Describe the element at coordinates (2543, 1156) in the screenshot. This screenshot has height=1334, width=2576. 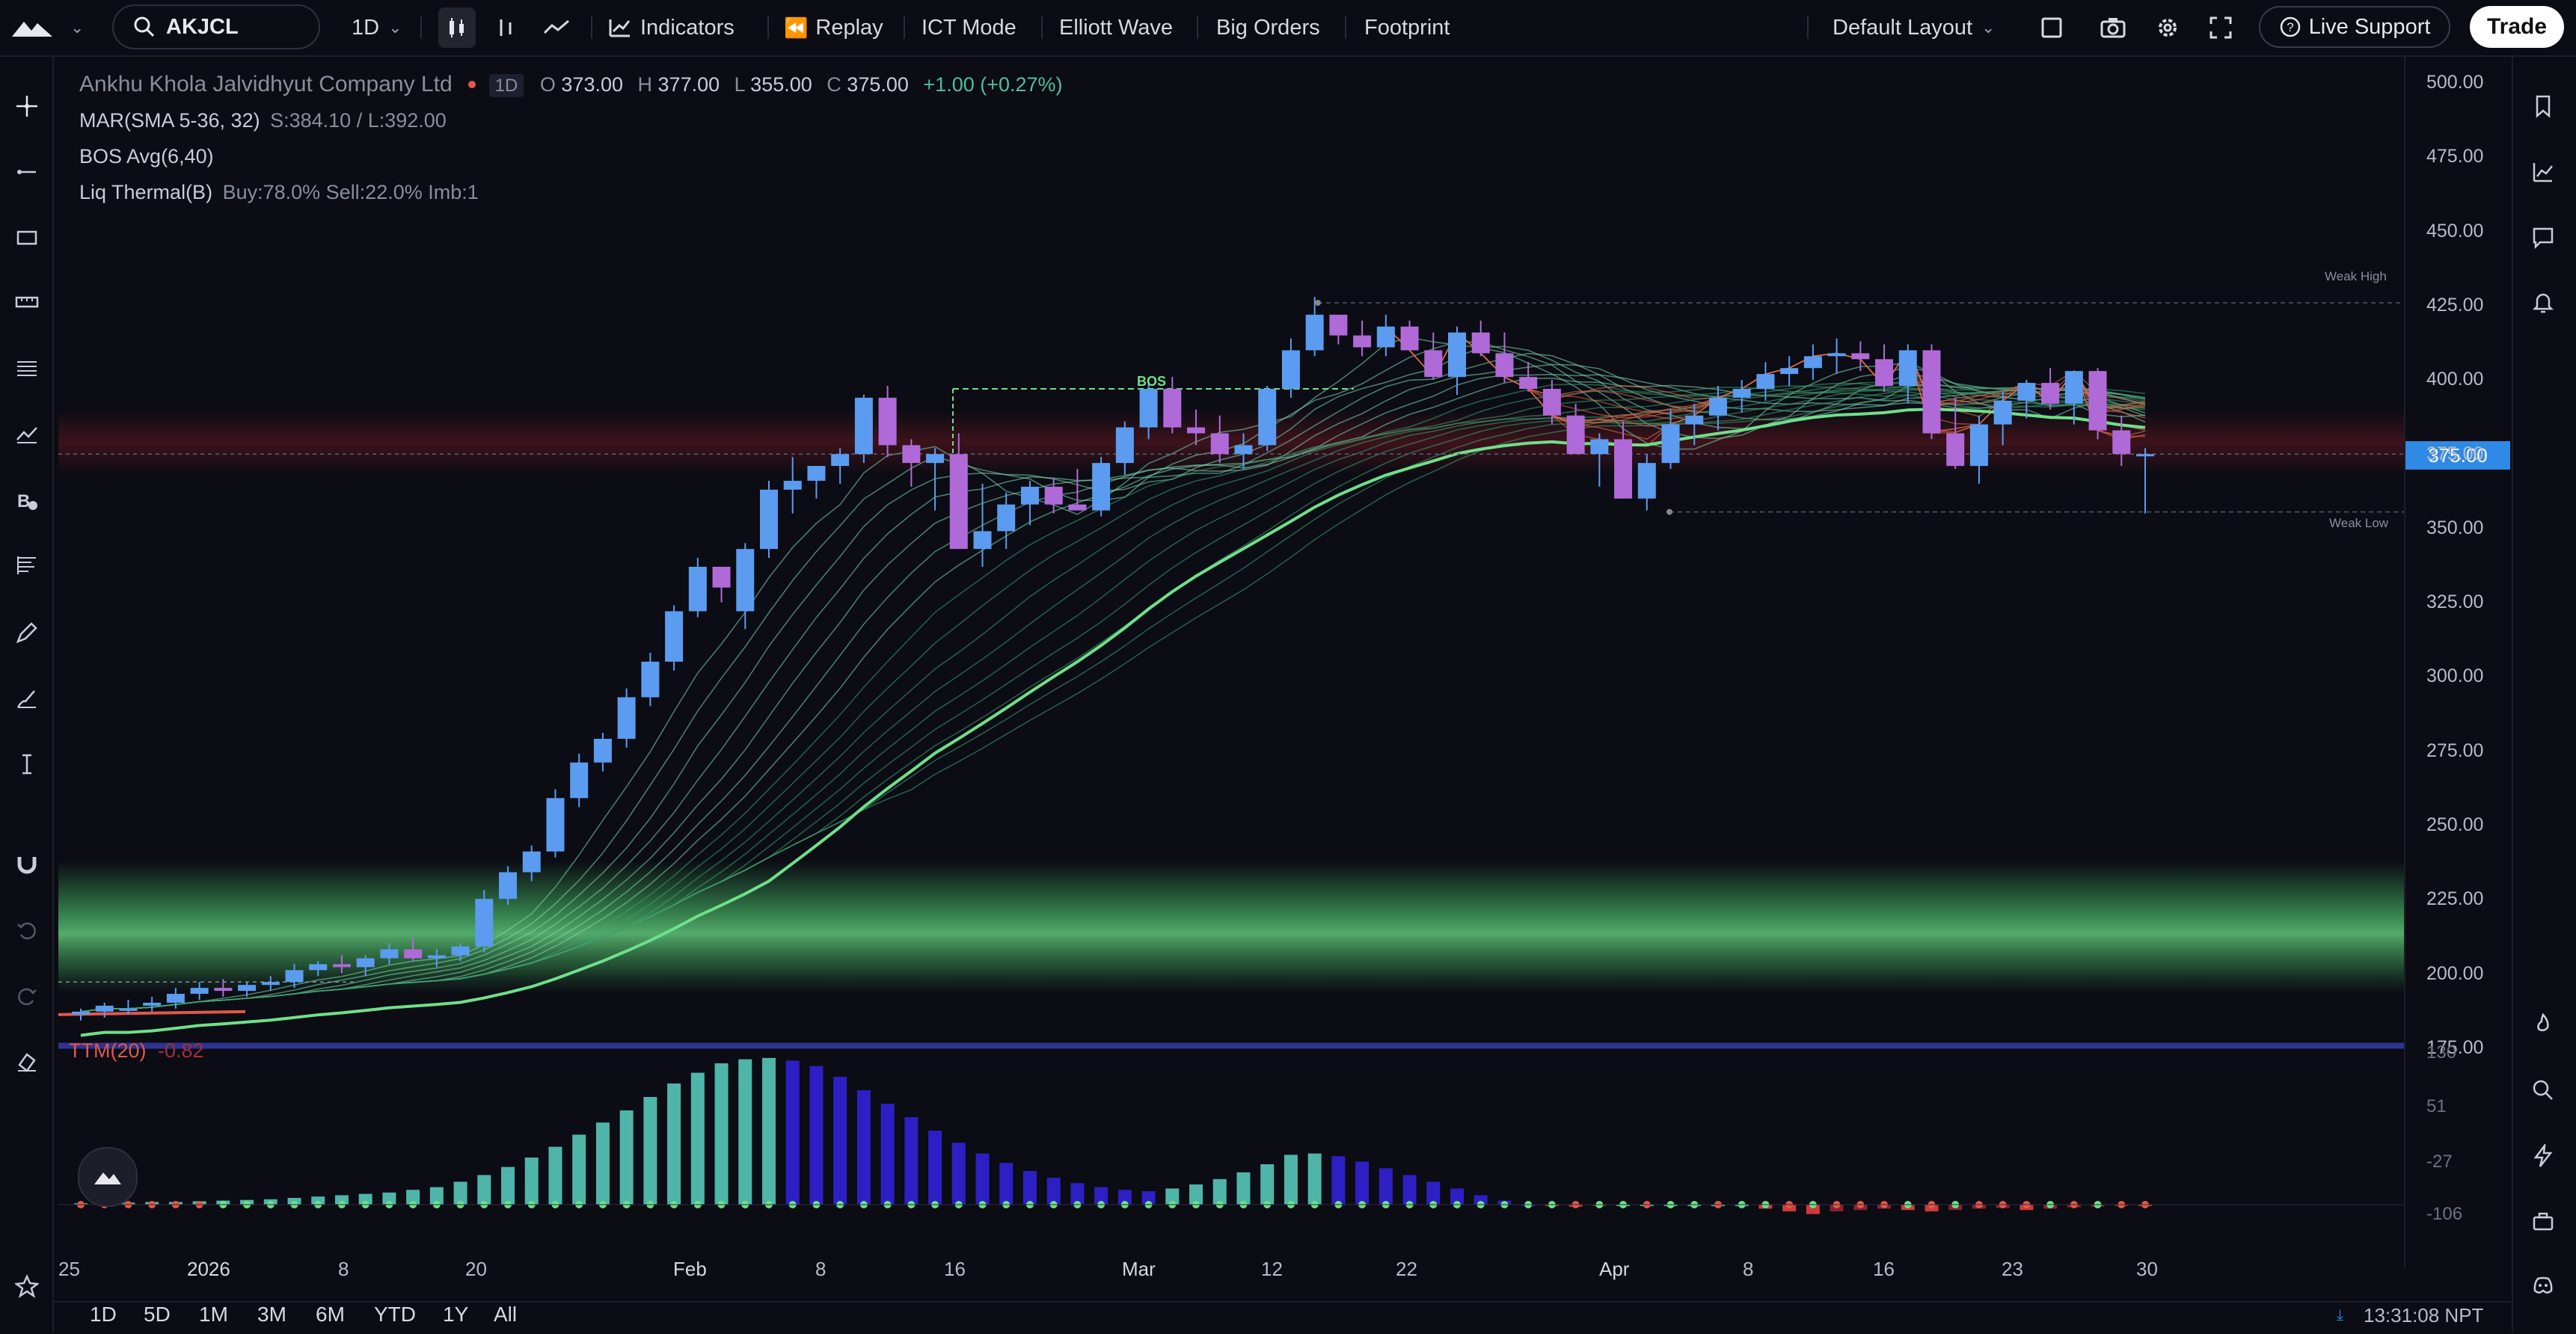
I see `lightning-icon` at that location.